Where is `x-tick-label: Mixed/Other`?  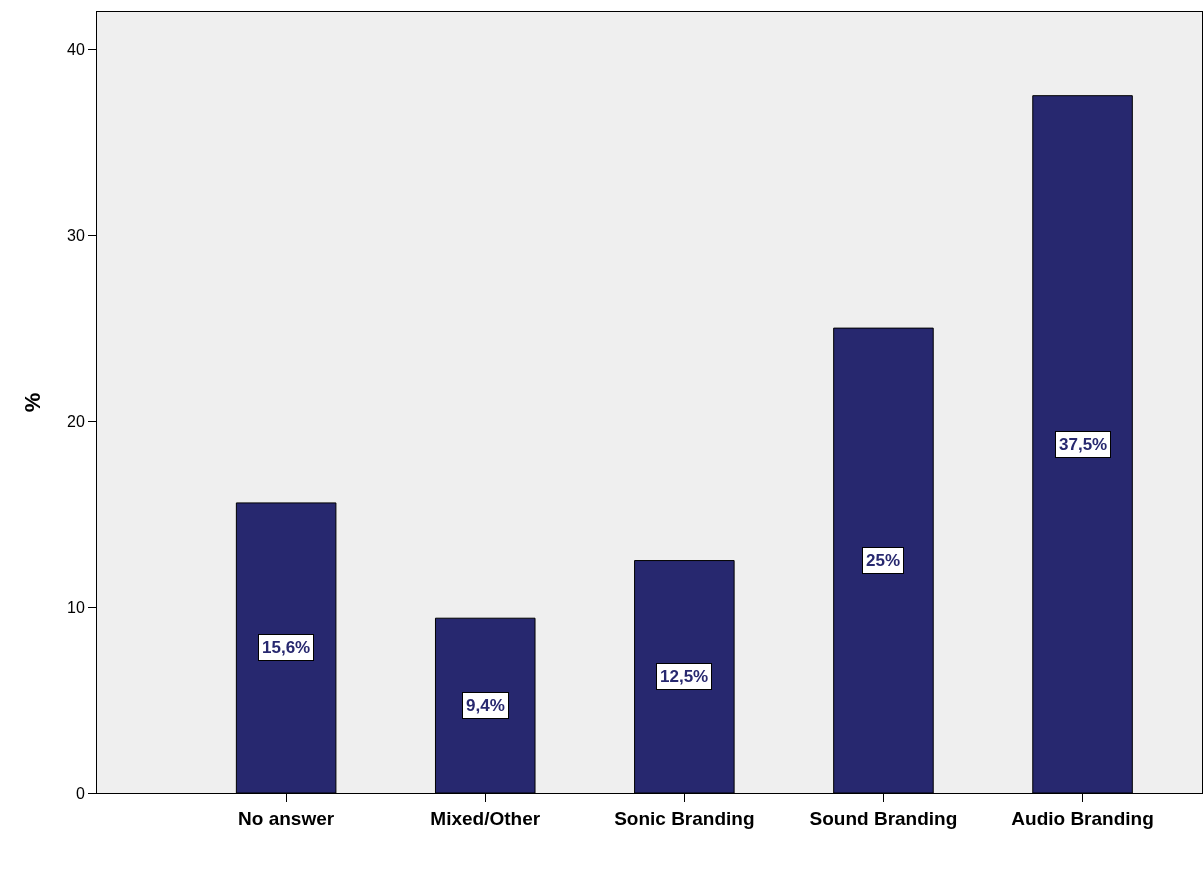 x-tick-label: Mixed/Other is located at coordinates (485, 818).